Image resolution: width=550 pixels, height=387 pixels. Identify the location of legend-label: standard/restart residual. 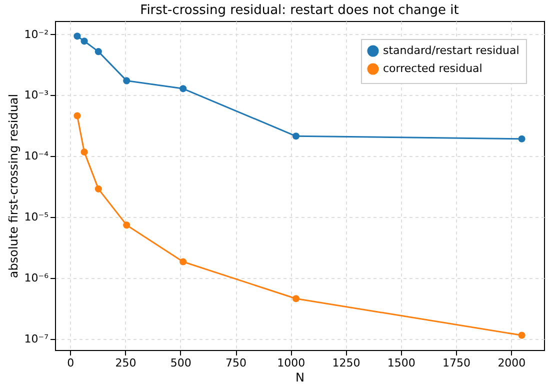
(451, 50).